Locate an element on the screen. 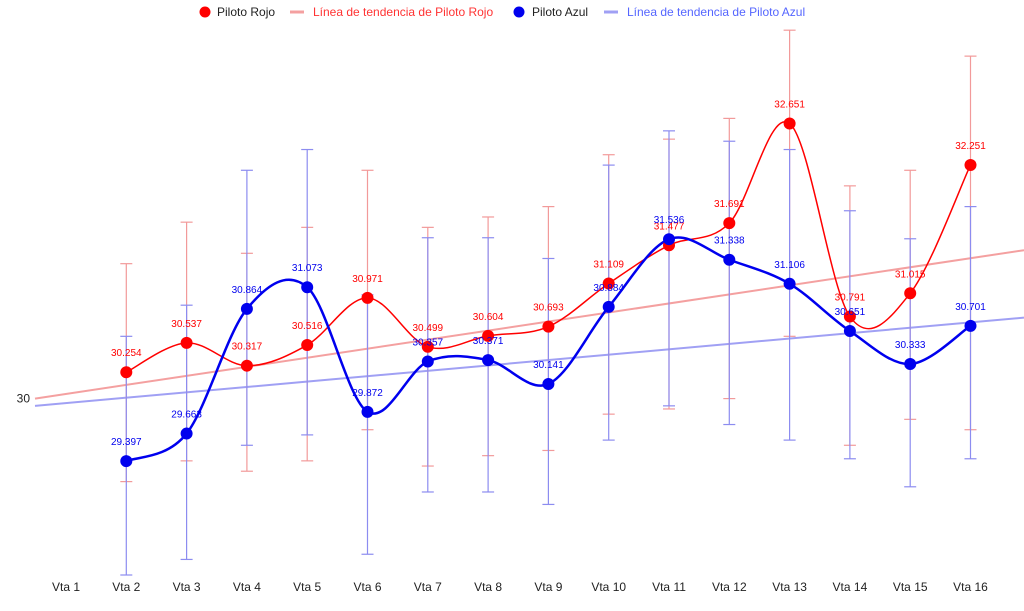 The width and height of the screenshot is (1024, 611). y-tick-label: 30 is located at coordinates (24, 399).